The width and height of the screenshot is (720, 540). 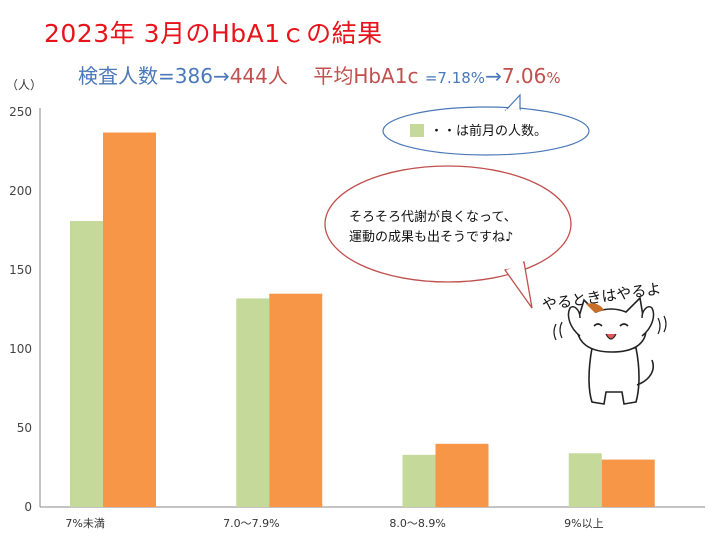 What do you see at coordinates (433, 217) in the screenshot?
I see `speech-line-1: そろそろ代謝が良くなって、` at bounding box center [433, 217].